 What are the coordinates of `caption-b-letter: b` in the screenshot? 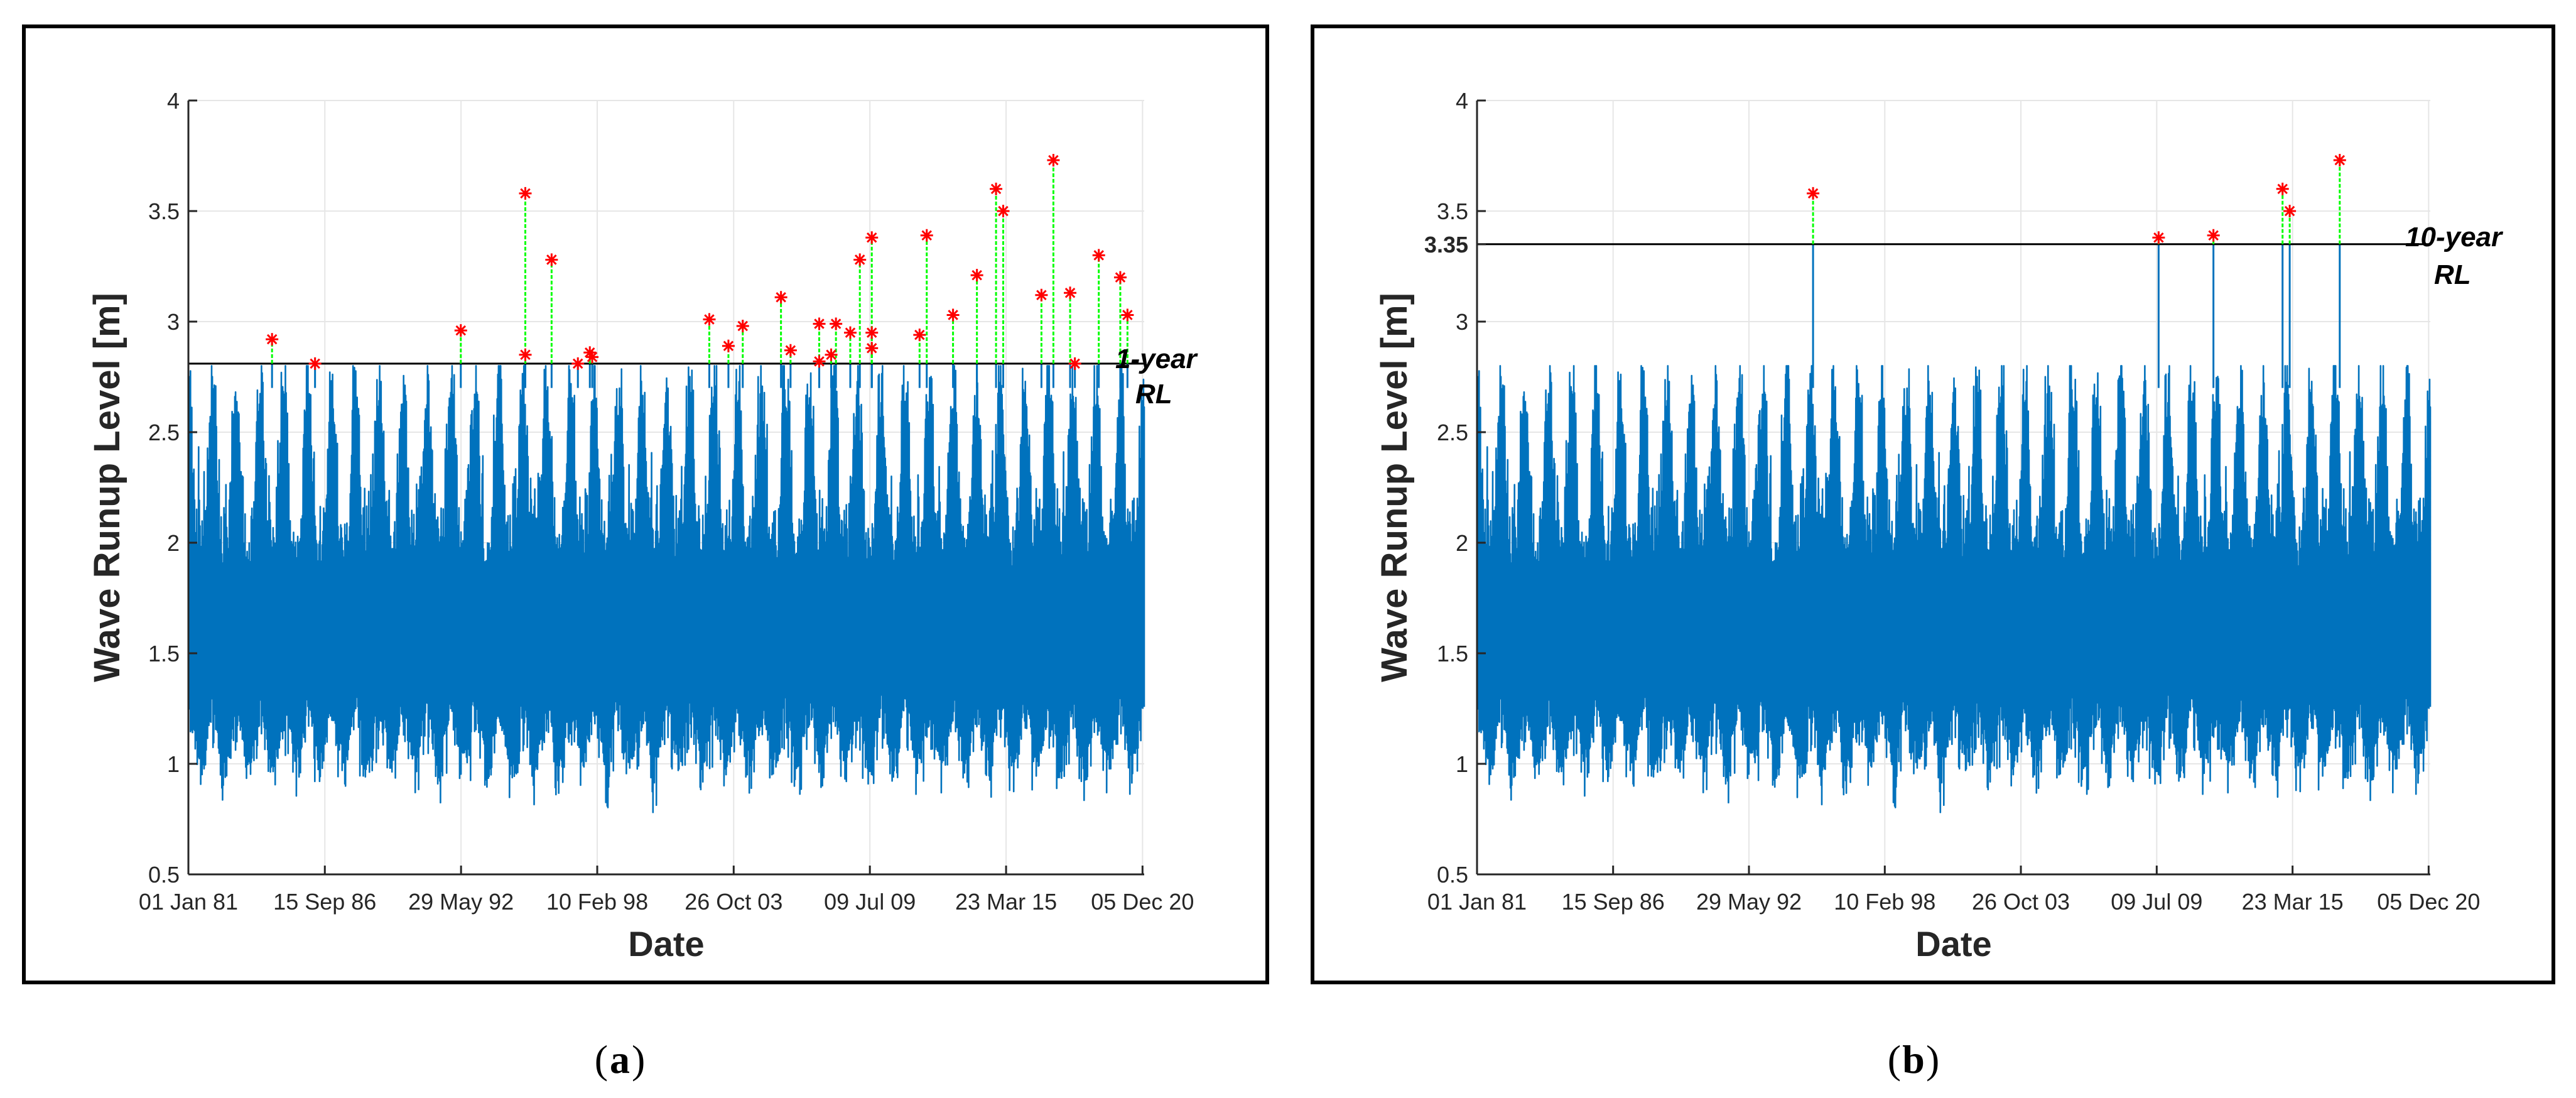 It's located at (1914, 1059).